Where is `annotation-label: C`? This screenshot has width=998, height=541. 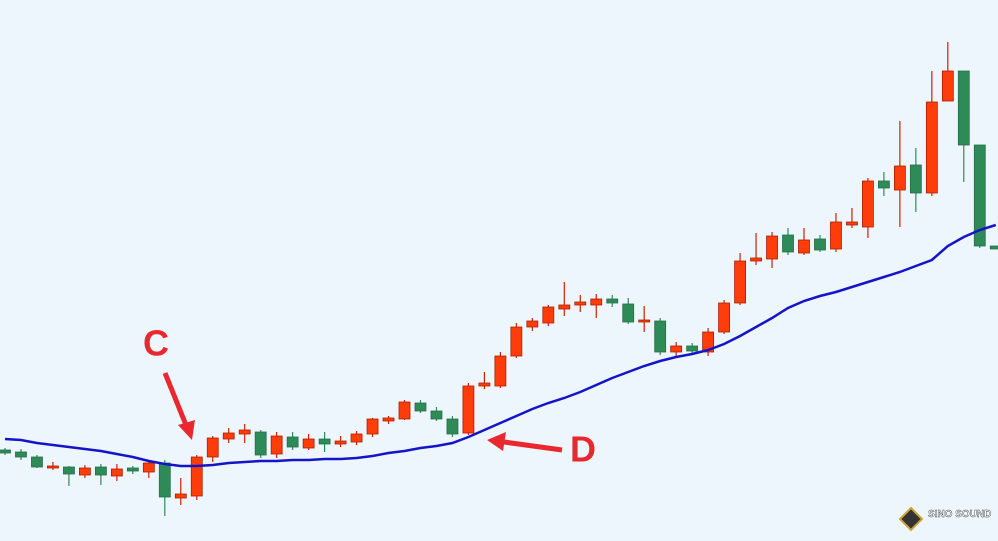 annotation-label: C is located at coordinates (156, 343).